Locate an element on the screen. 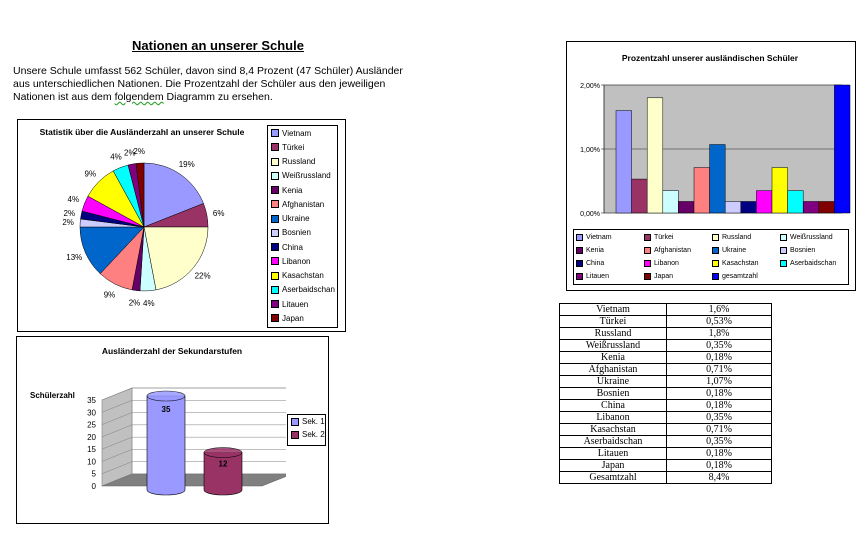 Image resolution: width=863 pixels, height=535 pixels. column-legend-label: Ukraine is located at coordinates (734, 250).